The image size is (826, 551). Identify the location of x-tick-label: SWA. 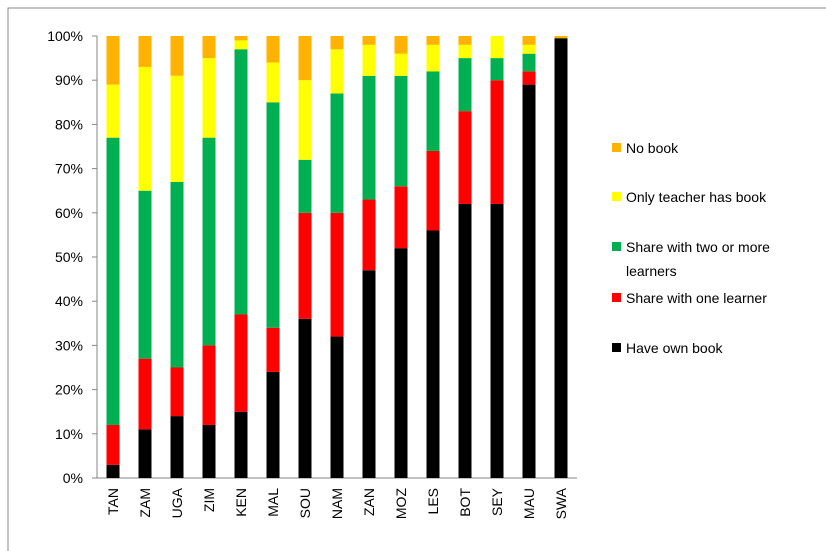
(561, 503).